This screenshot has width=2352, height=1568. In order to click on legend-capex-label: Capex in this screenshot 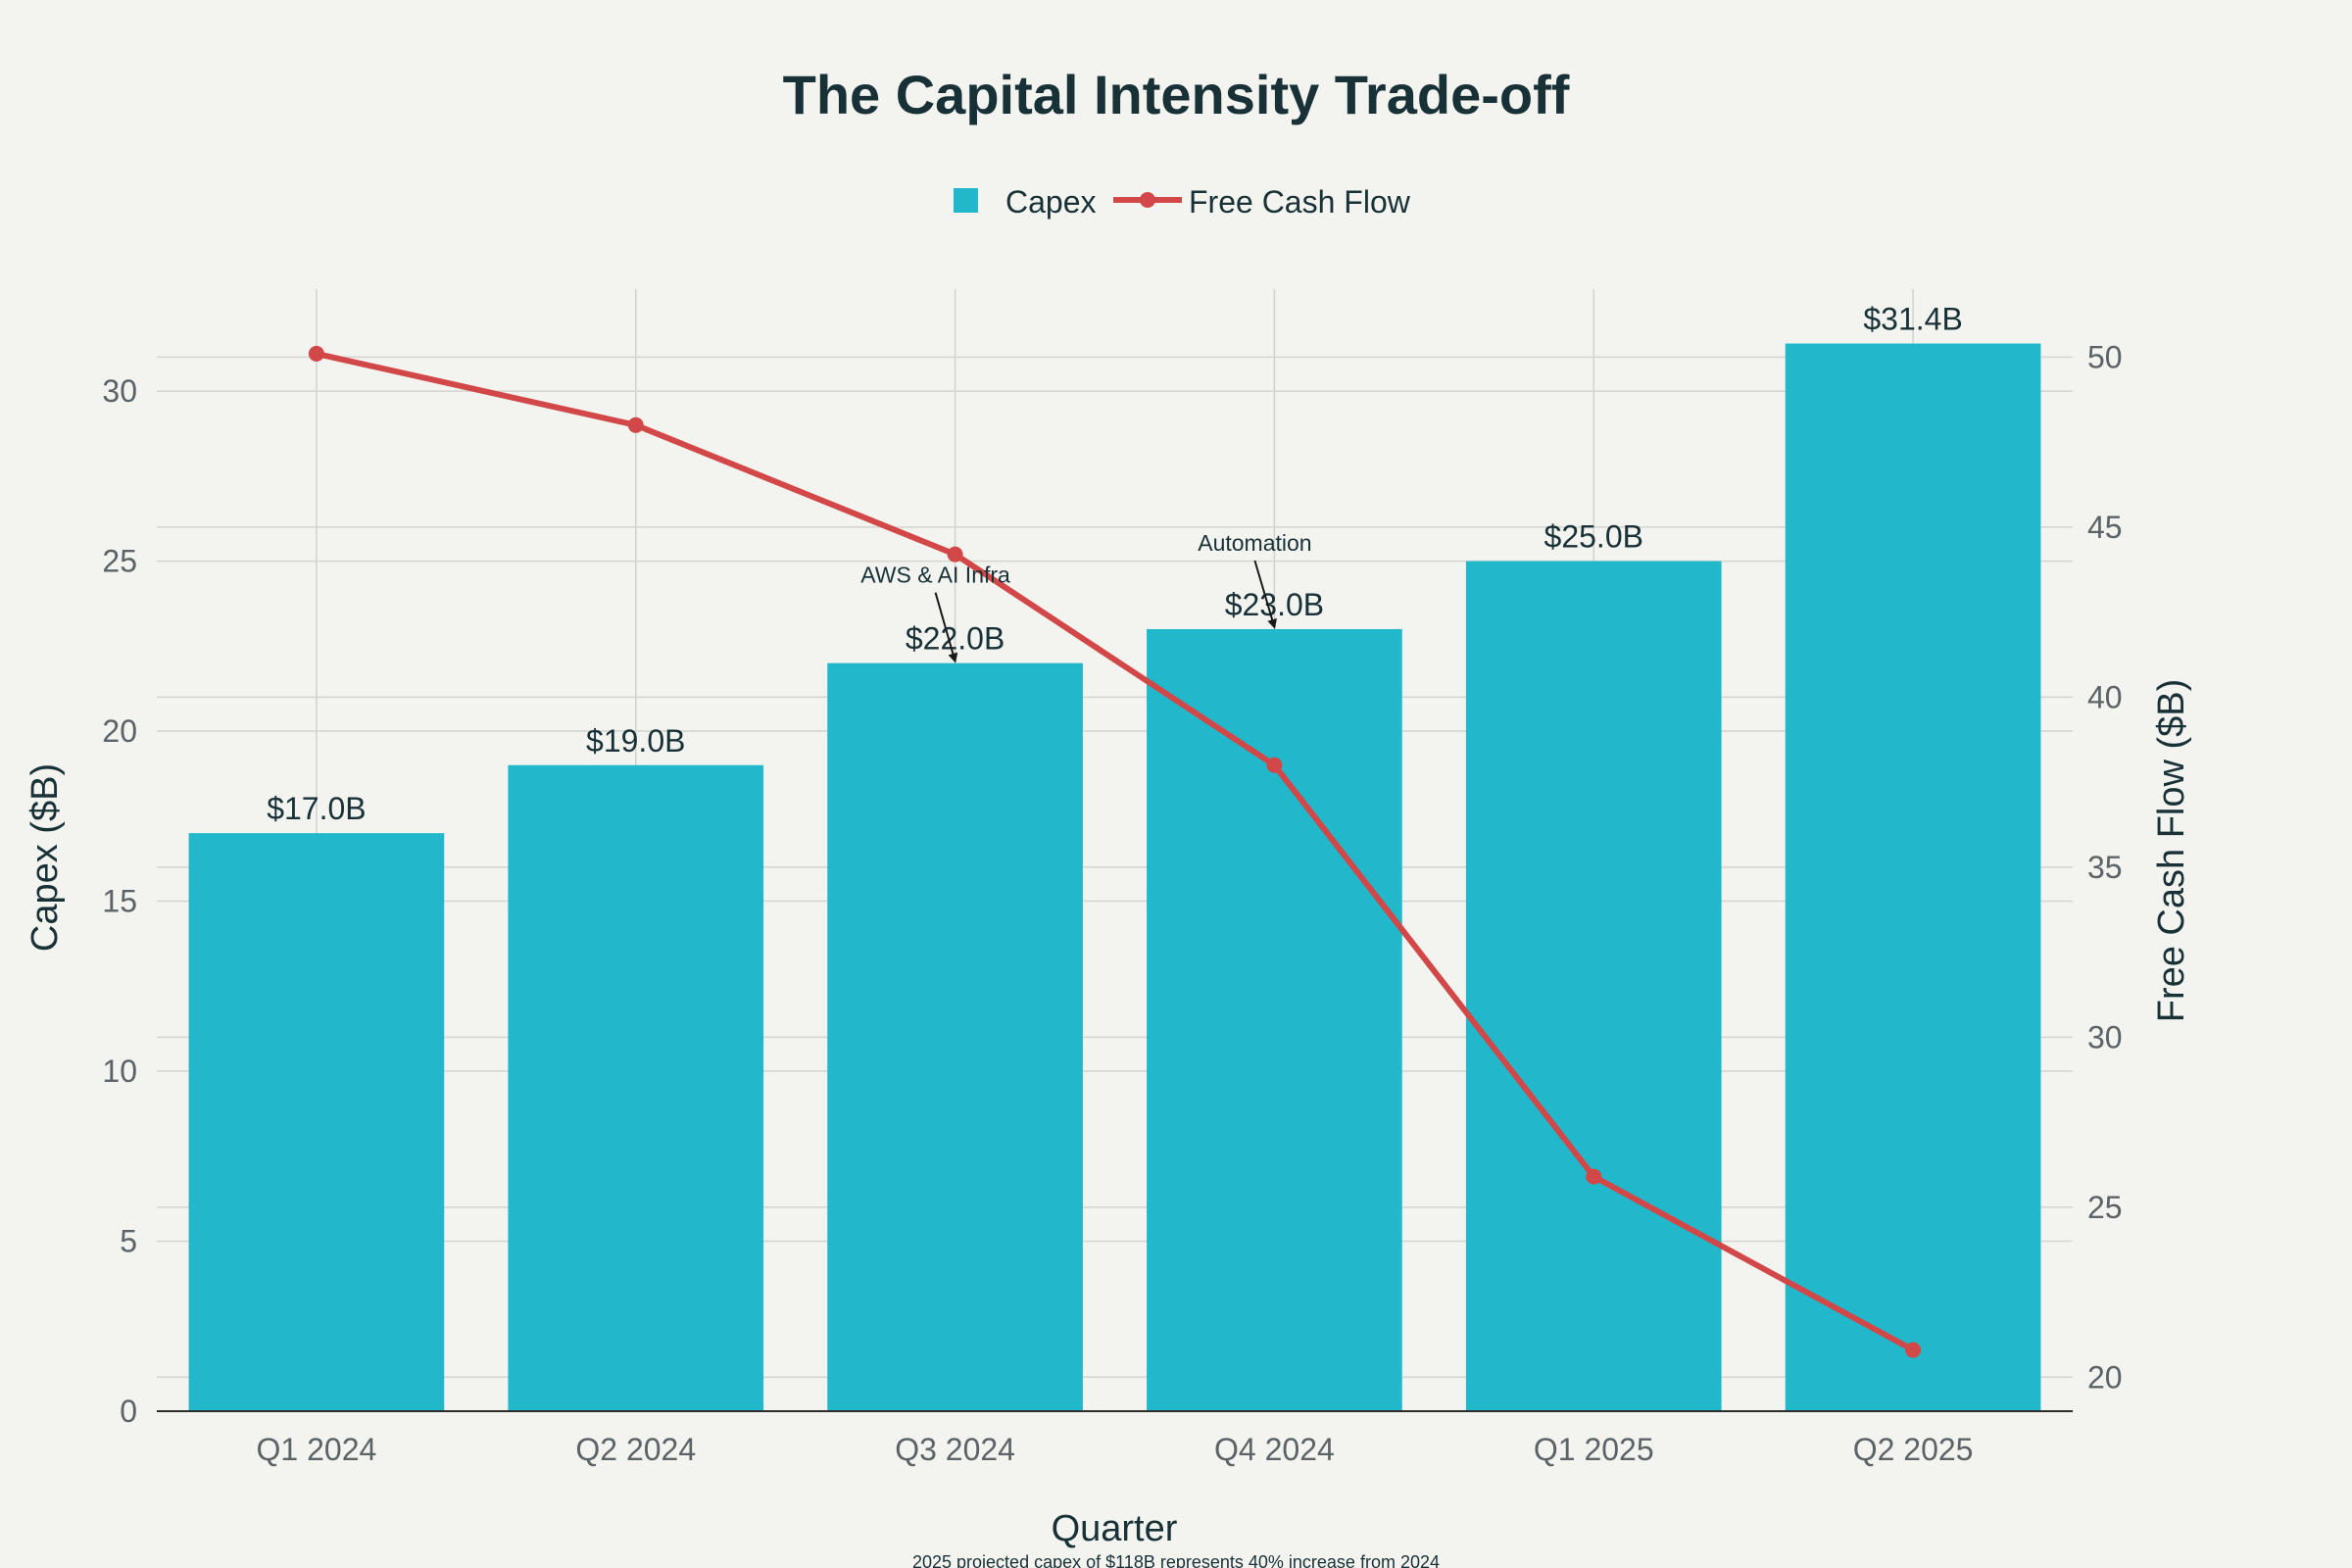, I will do `click(1051, 202)`.